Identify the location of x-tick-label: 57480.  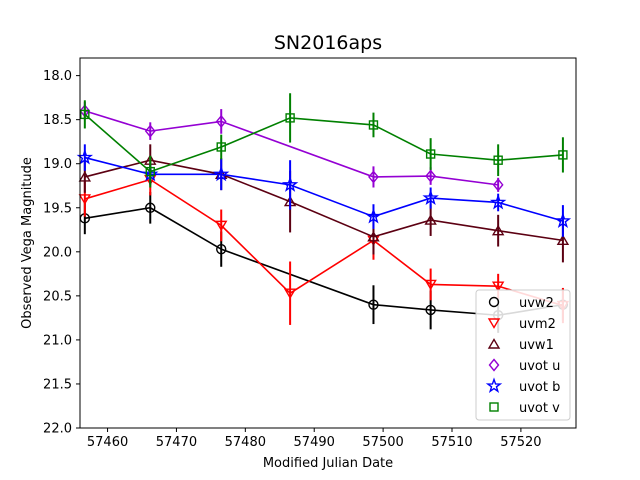
(245, 442).